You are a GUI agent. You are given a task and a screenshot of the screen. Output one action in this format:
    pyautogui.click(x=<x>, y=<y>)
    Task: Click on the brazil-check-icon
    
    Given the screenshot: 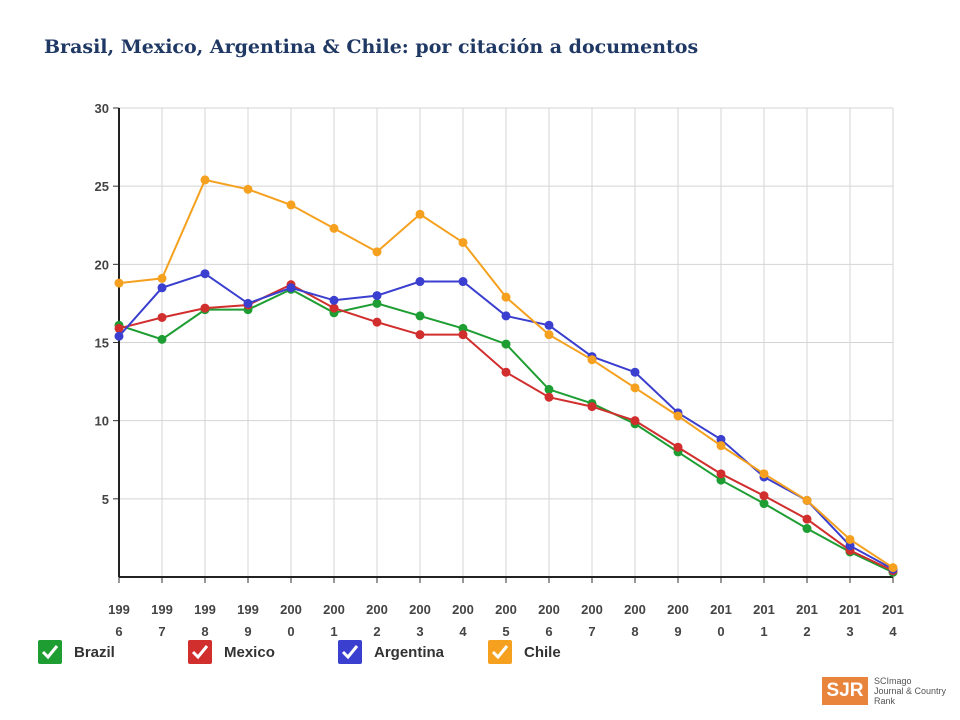 What is the action you would take?
    pyautogui.click(x=50, y=652)
    